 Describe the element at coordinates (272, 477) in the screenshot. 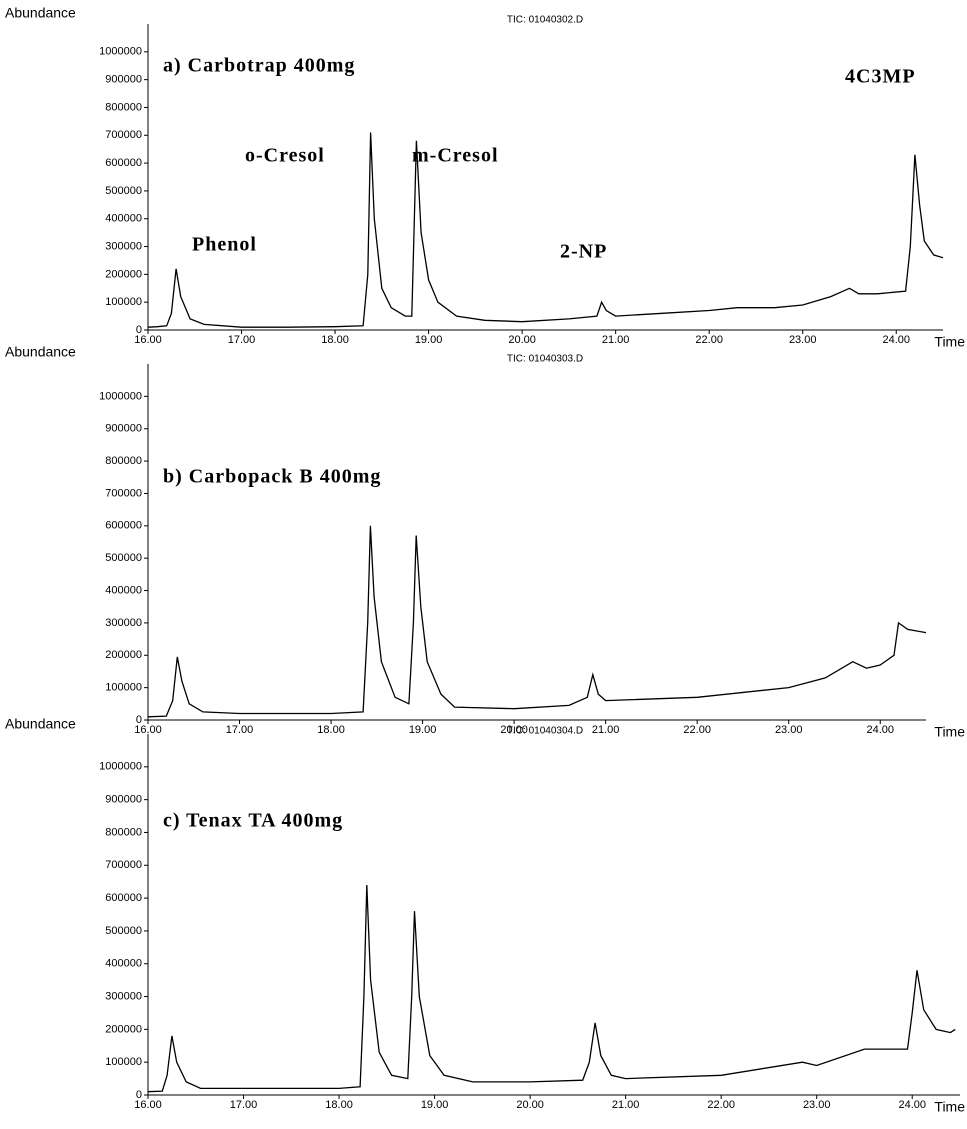

I see `annotation: b) Carbopack B 400mg` at that location.